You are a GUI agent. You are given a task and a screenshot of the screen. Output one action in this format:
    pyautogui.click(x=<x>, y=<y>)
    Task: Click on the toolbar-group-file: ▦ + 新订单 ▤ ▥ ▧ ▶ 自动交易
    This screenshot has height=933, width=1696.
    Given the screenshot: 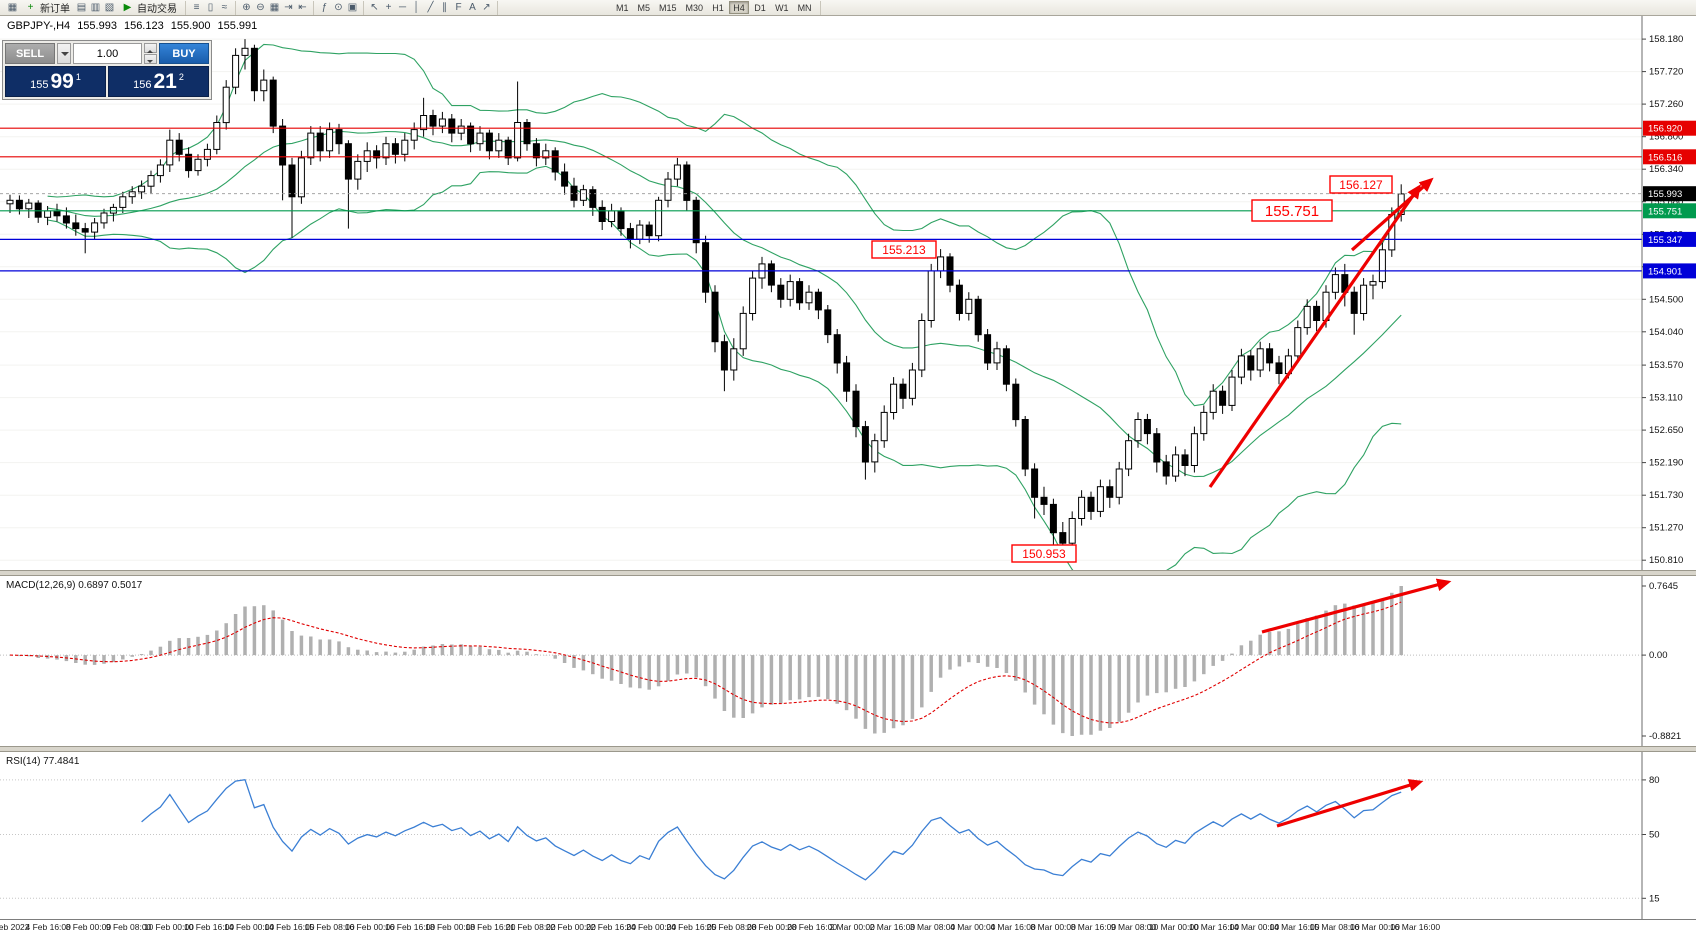 What is the action you would take?
    pyautogui.click(x=94, y=7)
    